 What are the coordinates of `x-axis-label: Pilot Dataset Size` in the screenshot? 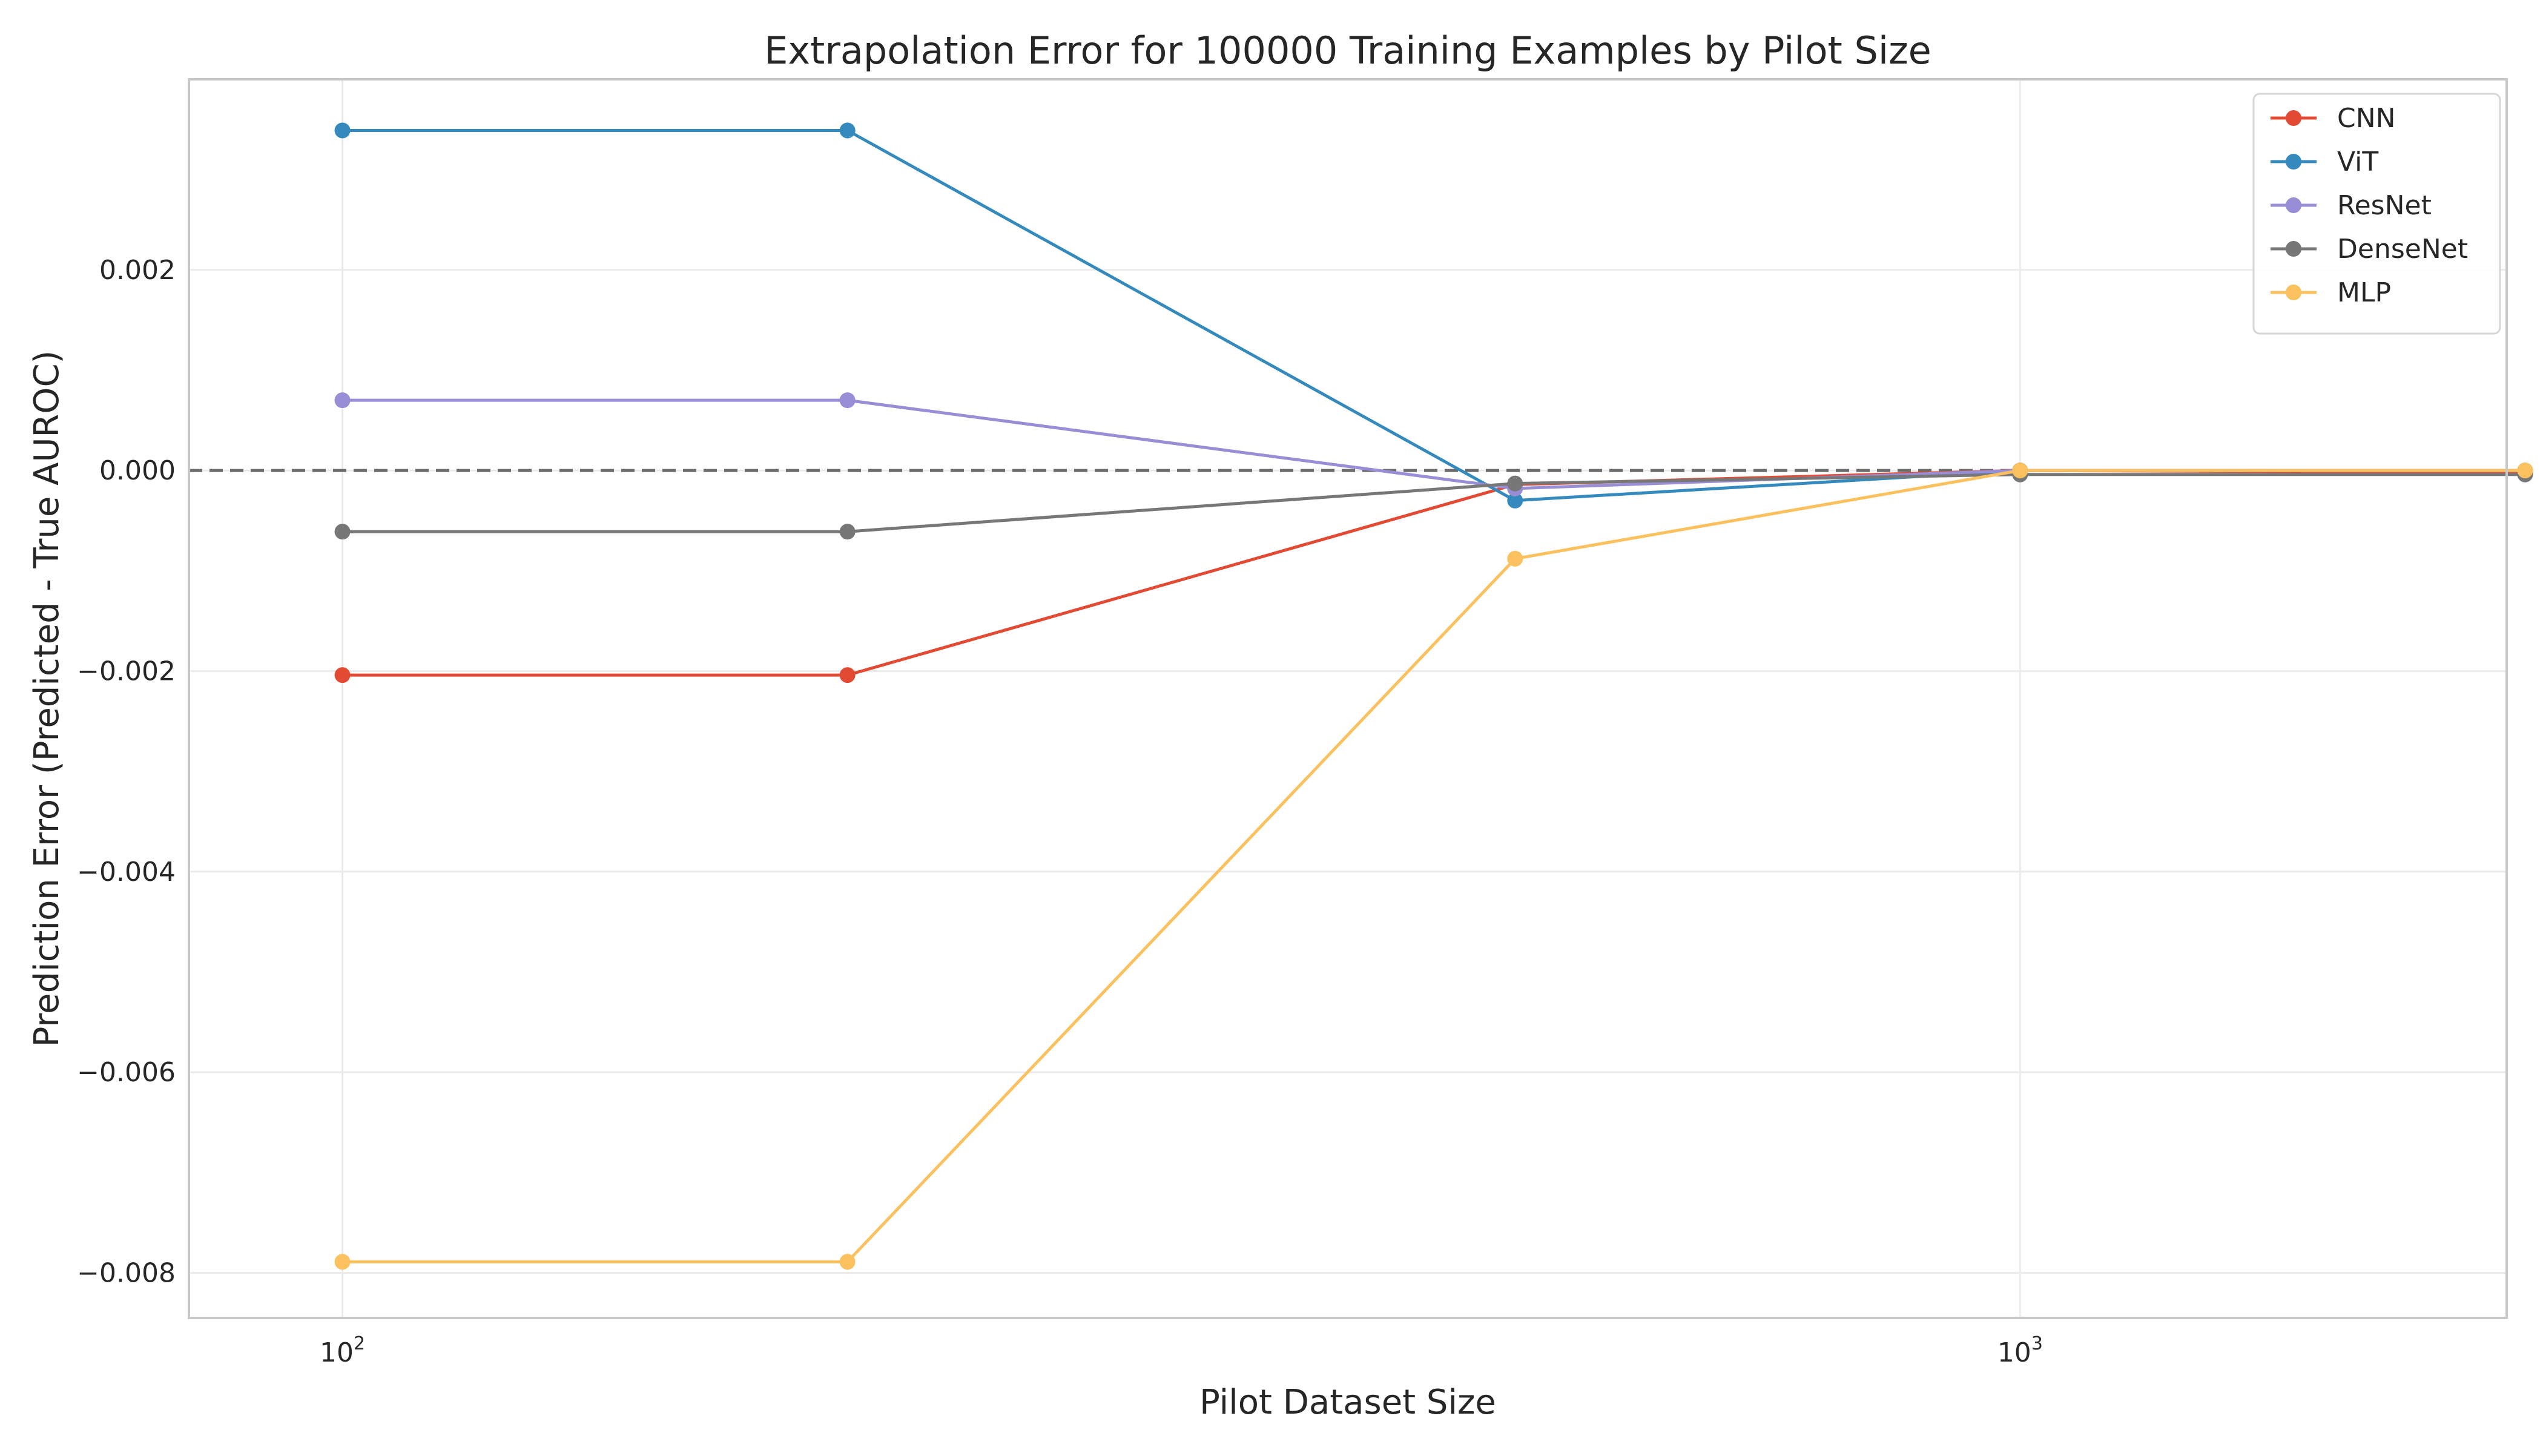 It's located at (1348, 1402).